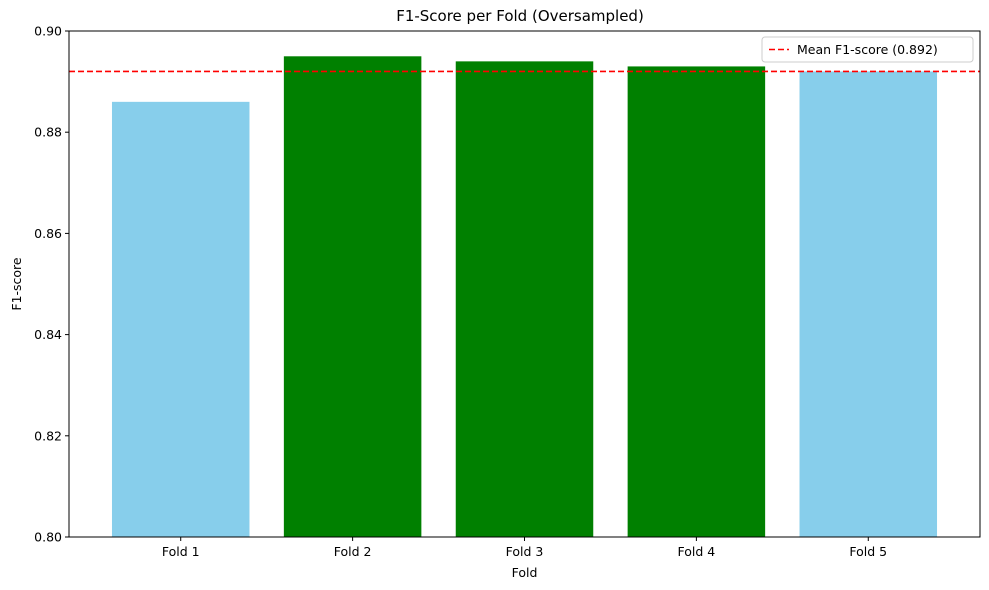 The height and width of the screenshot is (590, 989). What do you see at coordinates (16, 284) in the screenshot?
I see `y-axis-label: F1-score` at bounding box center [16, 284].